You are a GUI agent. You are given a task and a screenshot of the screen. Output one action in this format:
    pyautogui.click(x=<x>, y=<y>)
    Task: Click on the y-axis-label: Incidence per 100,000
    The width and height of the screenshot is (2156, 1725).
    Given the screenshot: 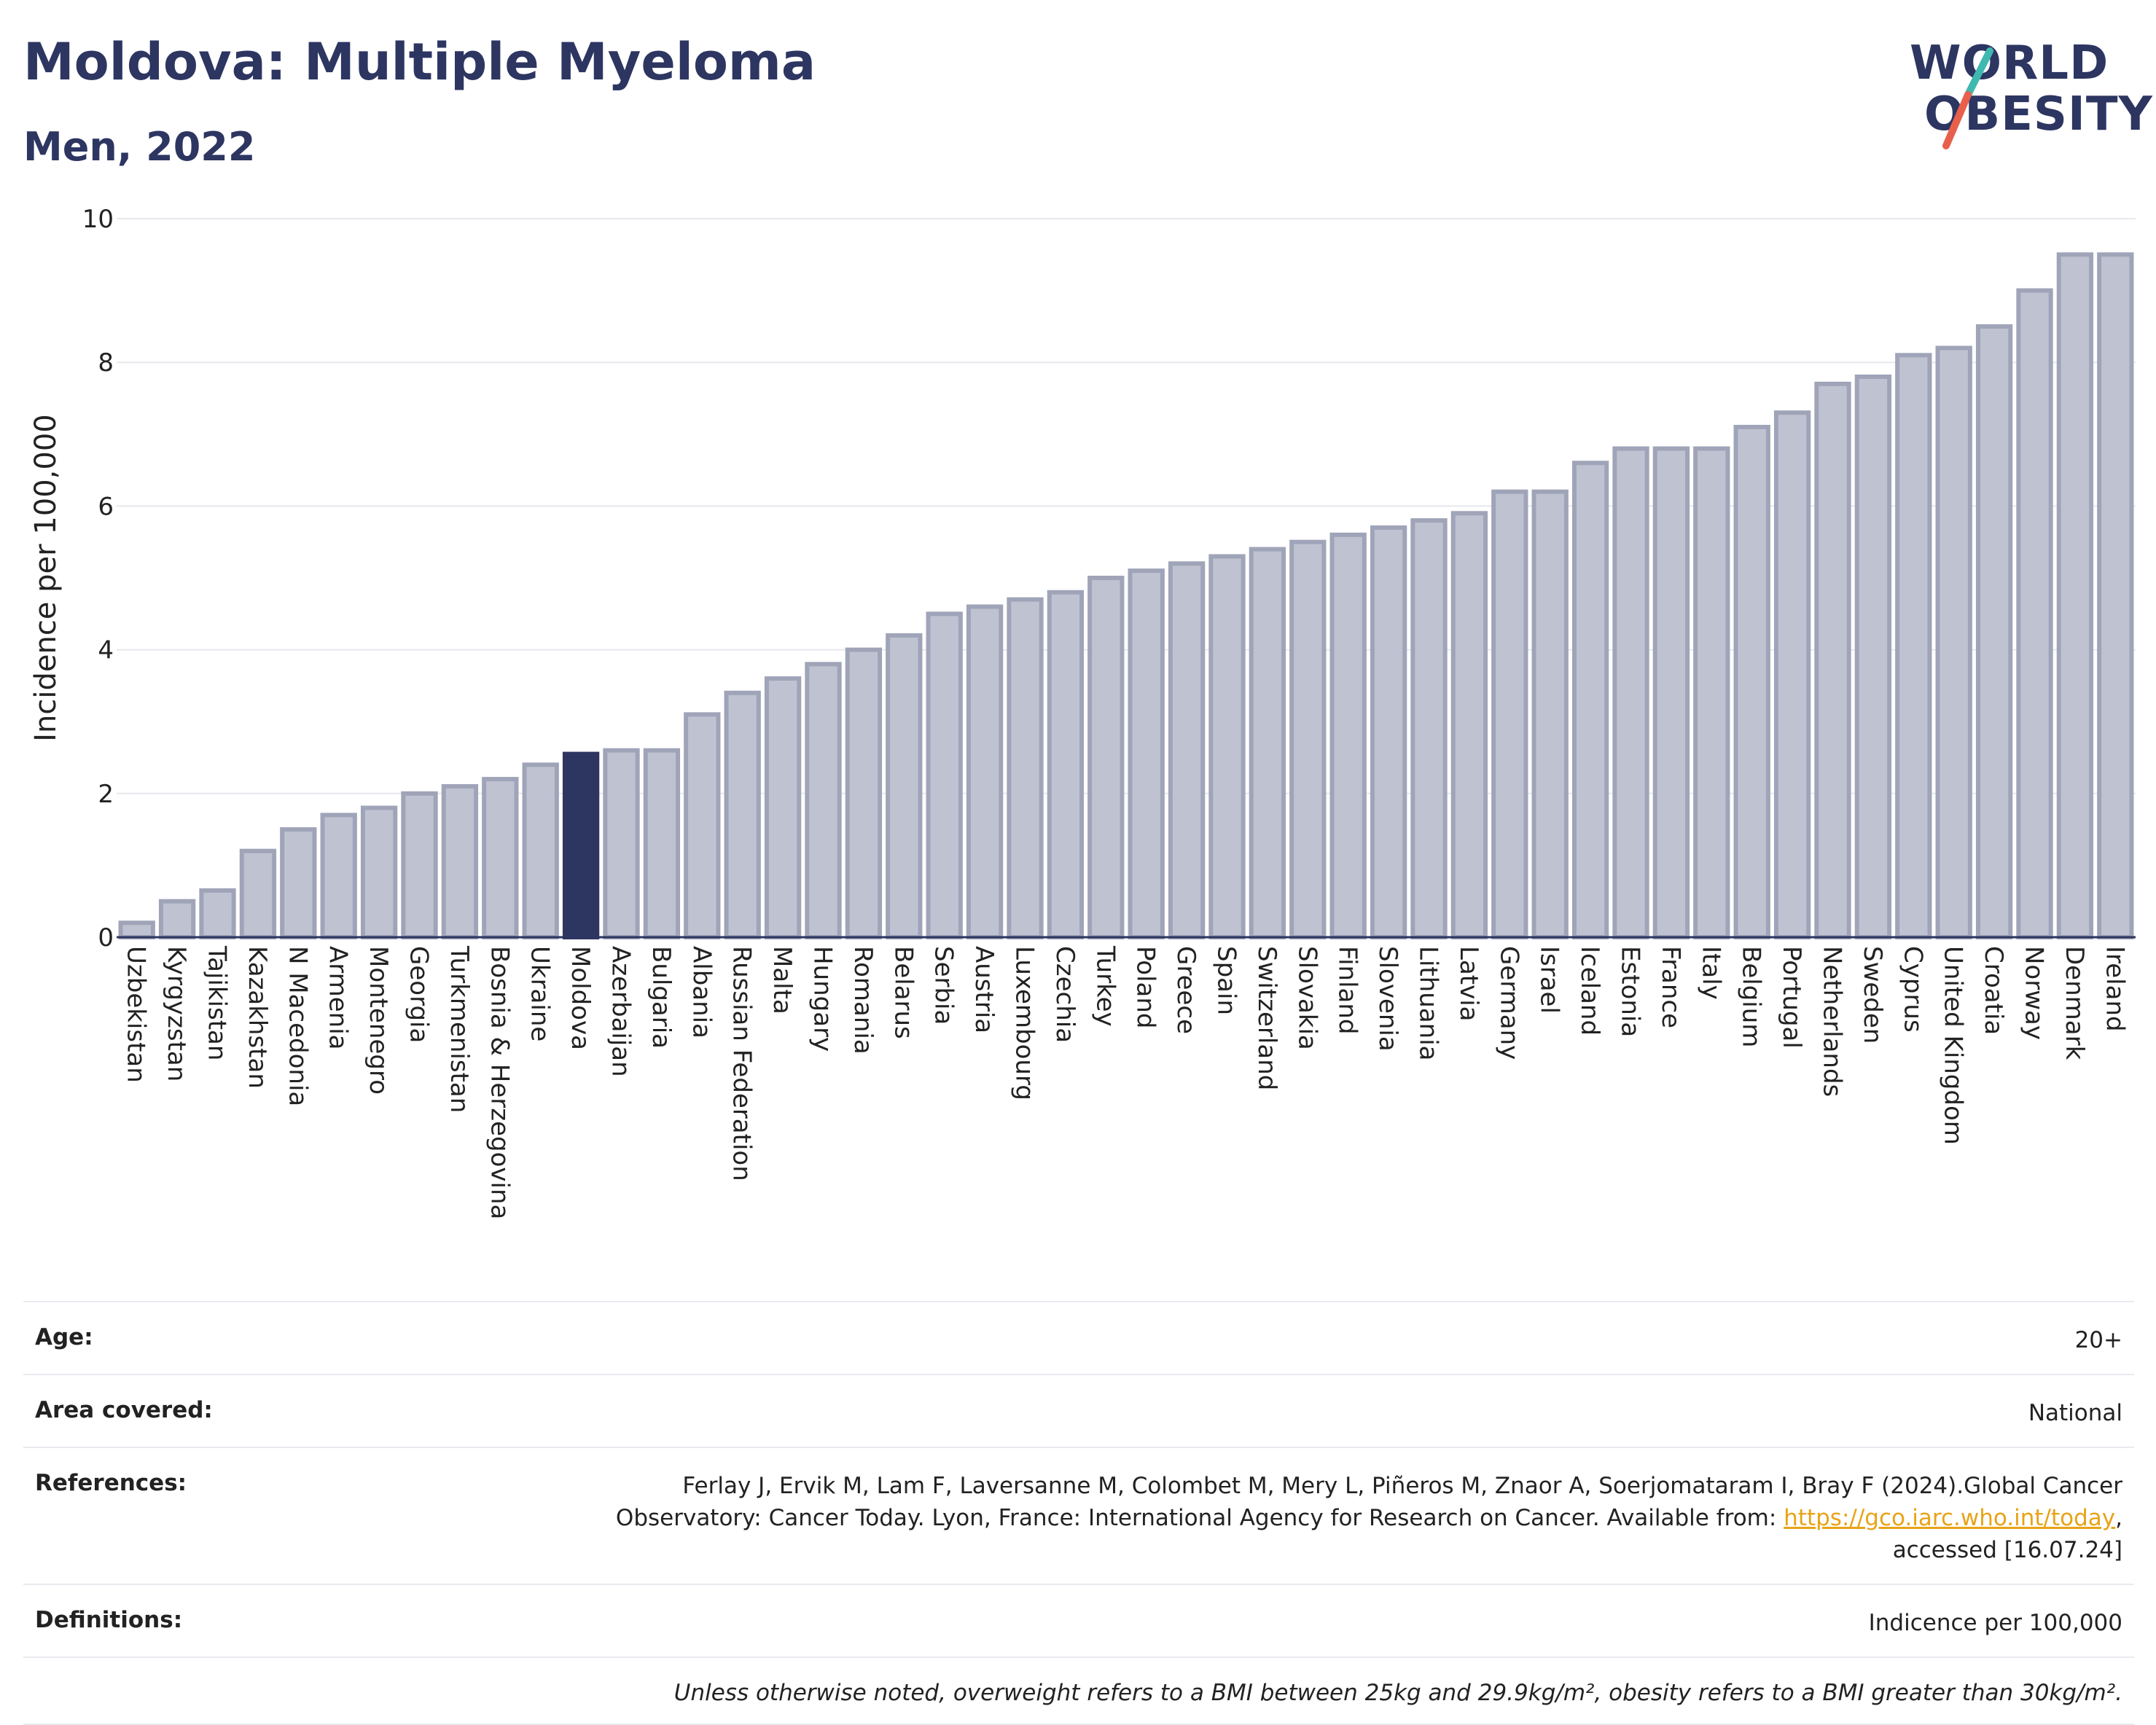 What is the action you would take?
    pyautogui.click(x=46, y=578)
    